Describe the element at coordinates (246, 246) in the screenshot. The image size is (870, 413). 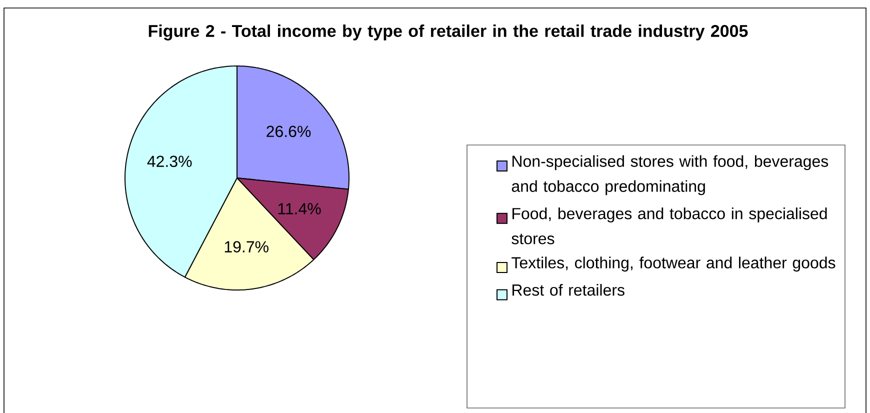
I see `data-label: 19.7%` at that location.